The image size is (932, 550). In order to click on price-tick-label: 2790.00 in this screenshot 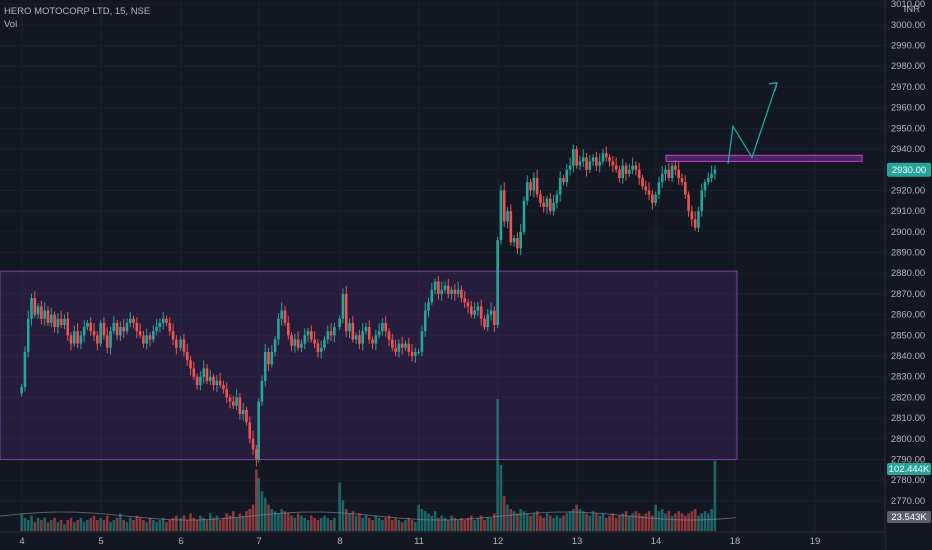, I will do `click(908, 460)`.